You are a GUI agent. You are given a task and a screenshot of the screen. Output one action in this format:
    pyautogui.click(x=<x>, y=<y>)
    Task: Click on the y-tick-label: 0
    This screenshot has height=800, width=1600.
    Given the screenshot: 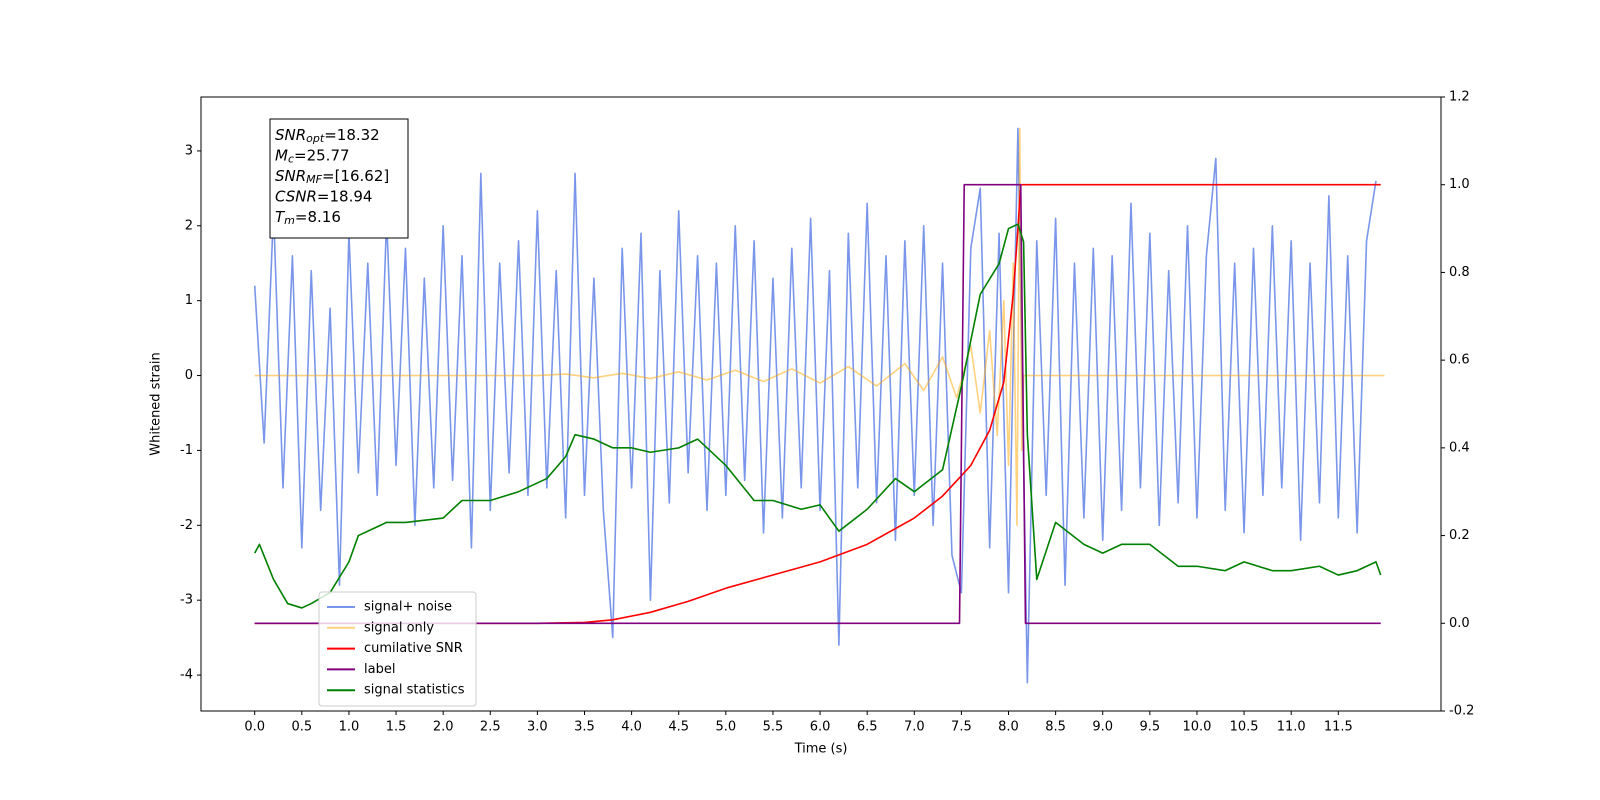 What is the action you would take?
    pyautogui.click(x=189, y=375)
    